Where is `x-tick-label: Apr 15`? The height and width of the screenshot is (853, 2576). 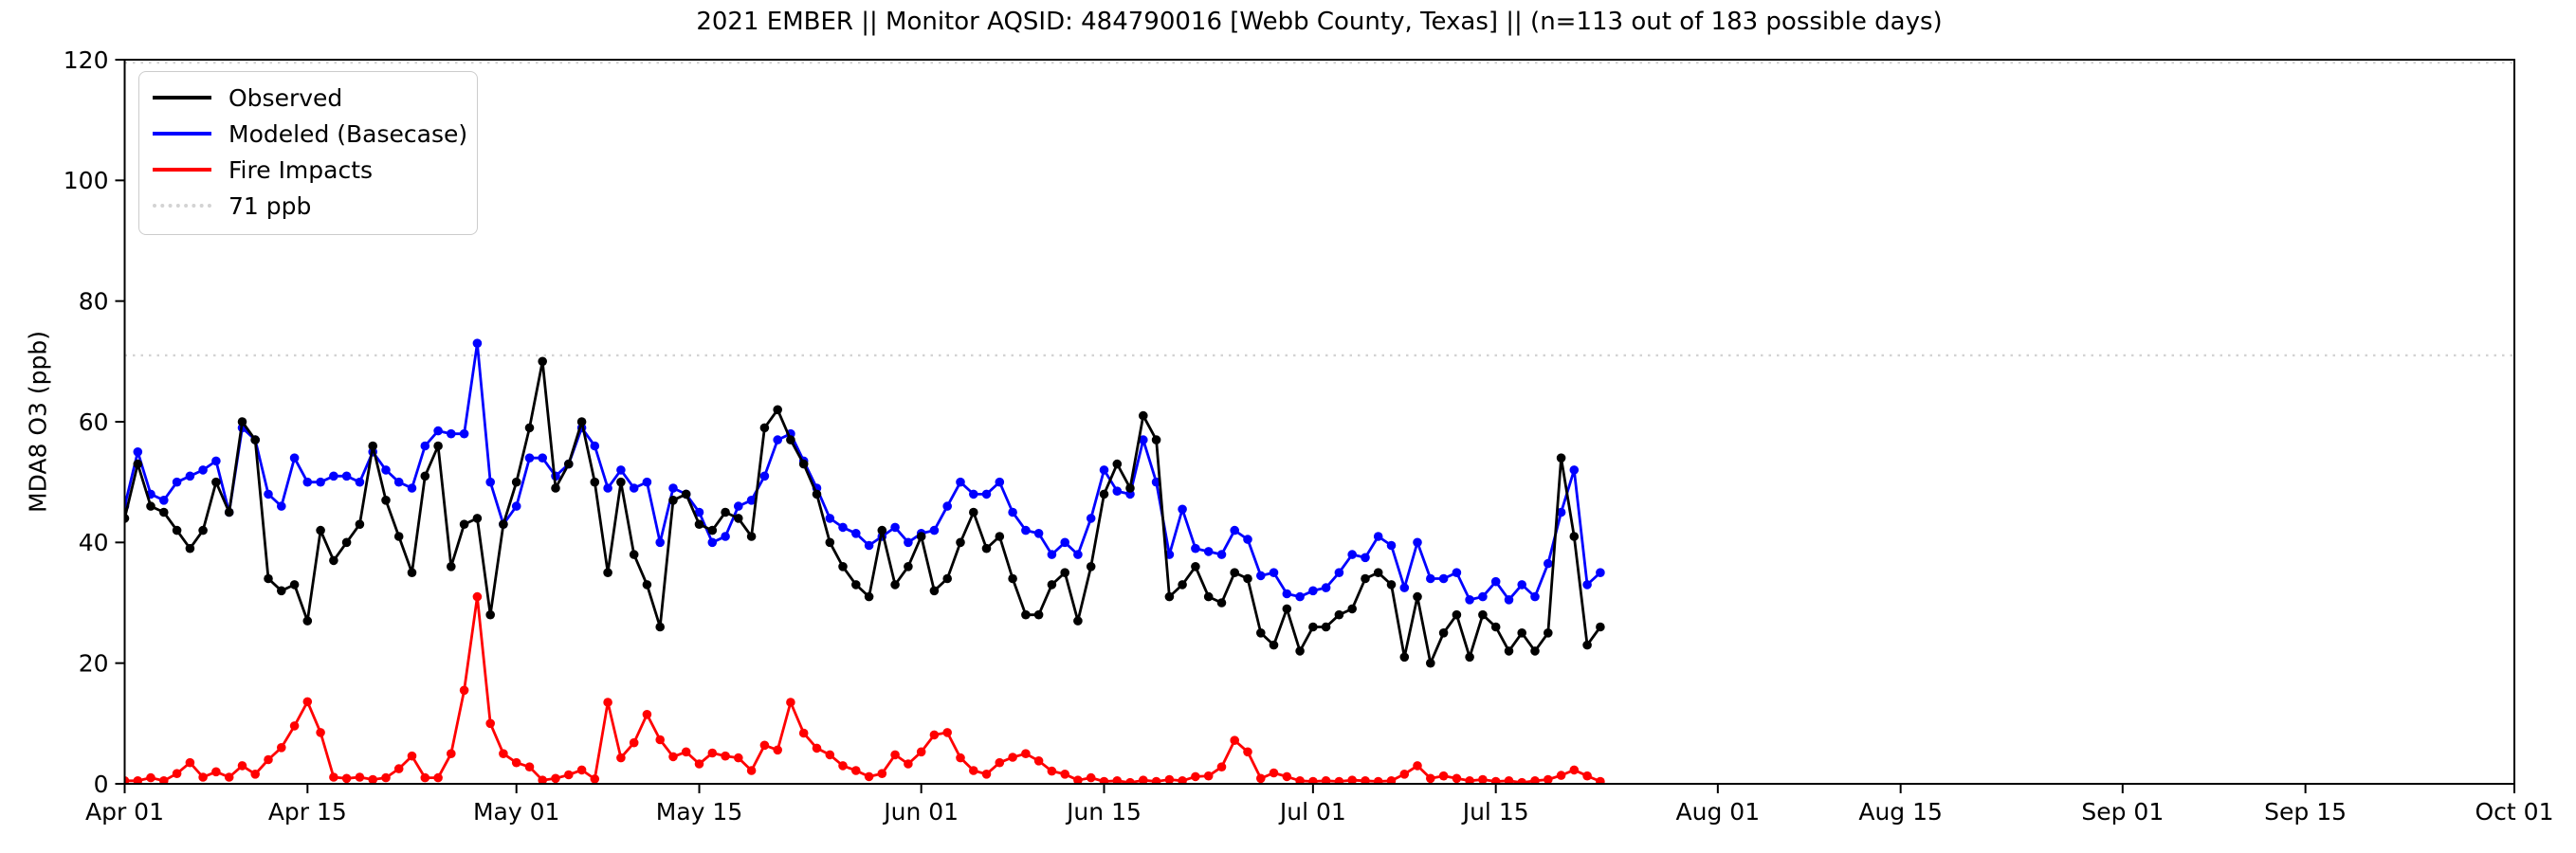
x-tick-label: Apr 15 is located at coordinates (307, 812).